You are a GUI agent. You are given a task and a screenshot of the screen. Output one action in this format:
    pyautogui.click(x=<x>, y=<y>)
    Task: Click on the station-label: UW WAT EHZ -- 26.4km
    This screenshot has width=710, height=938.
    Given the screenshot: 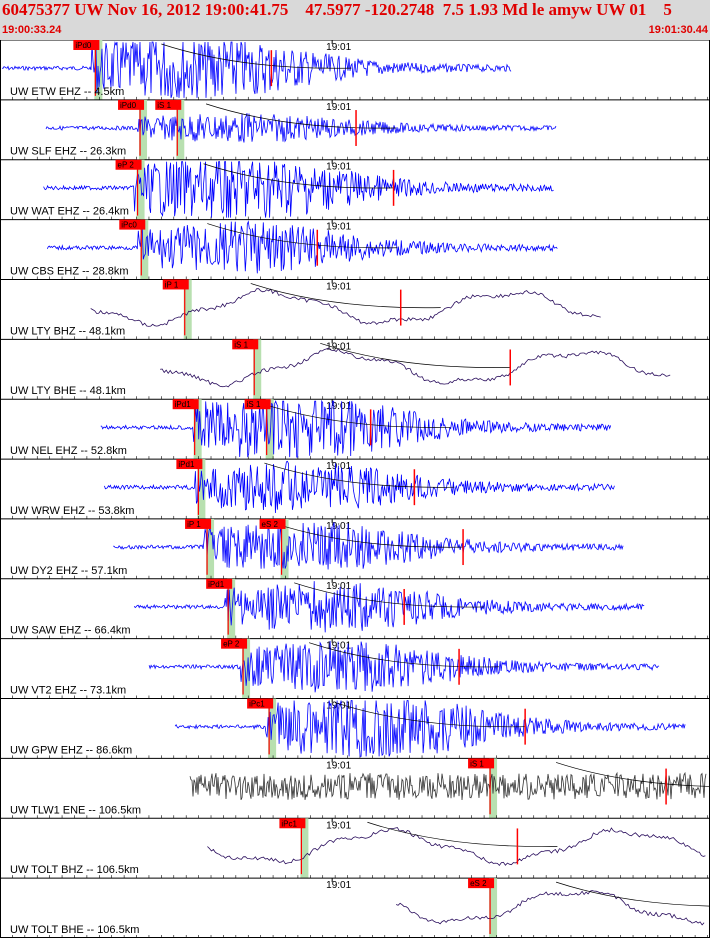 What is the action you would take?
    pyautogui.click(x=69, y=212)
    